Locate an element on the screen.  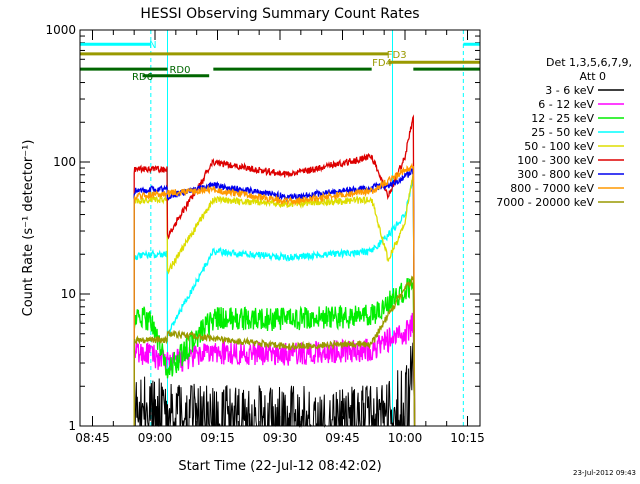
legend-entry-label: 25 - 50 keV is located at coordinates (562, 132).